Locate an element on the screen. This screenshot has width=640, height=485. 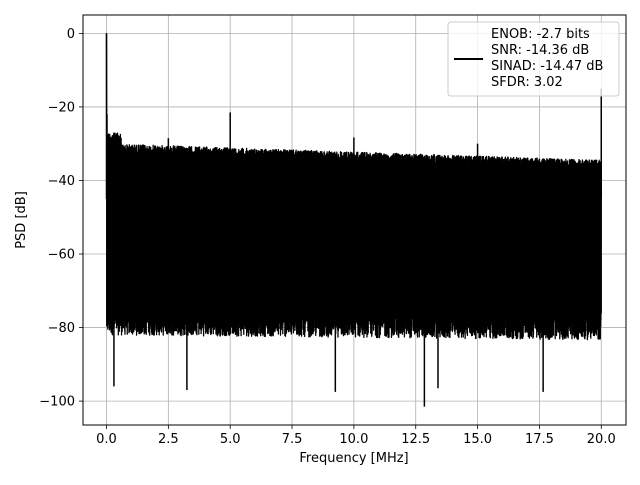
x-tick-label: 5.0 is located at coordinates (230, 439).